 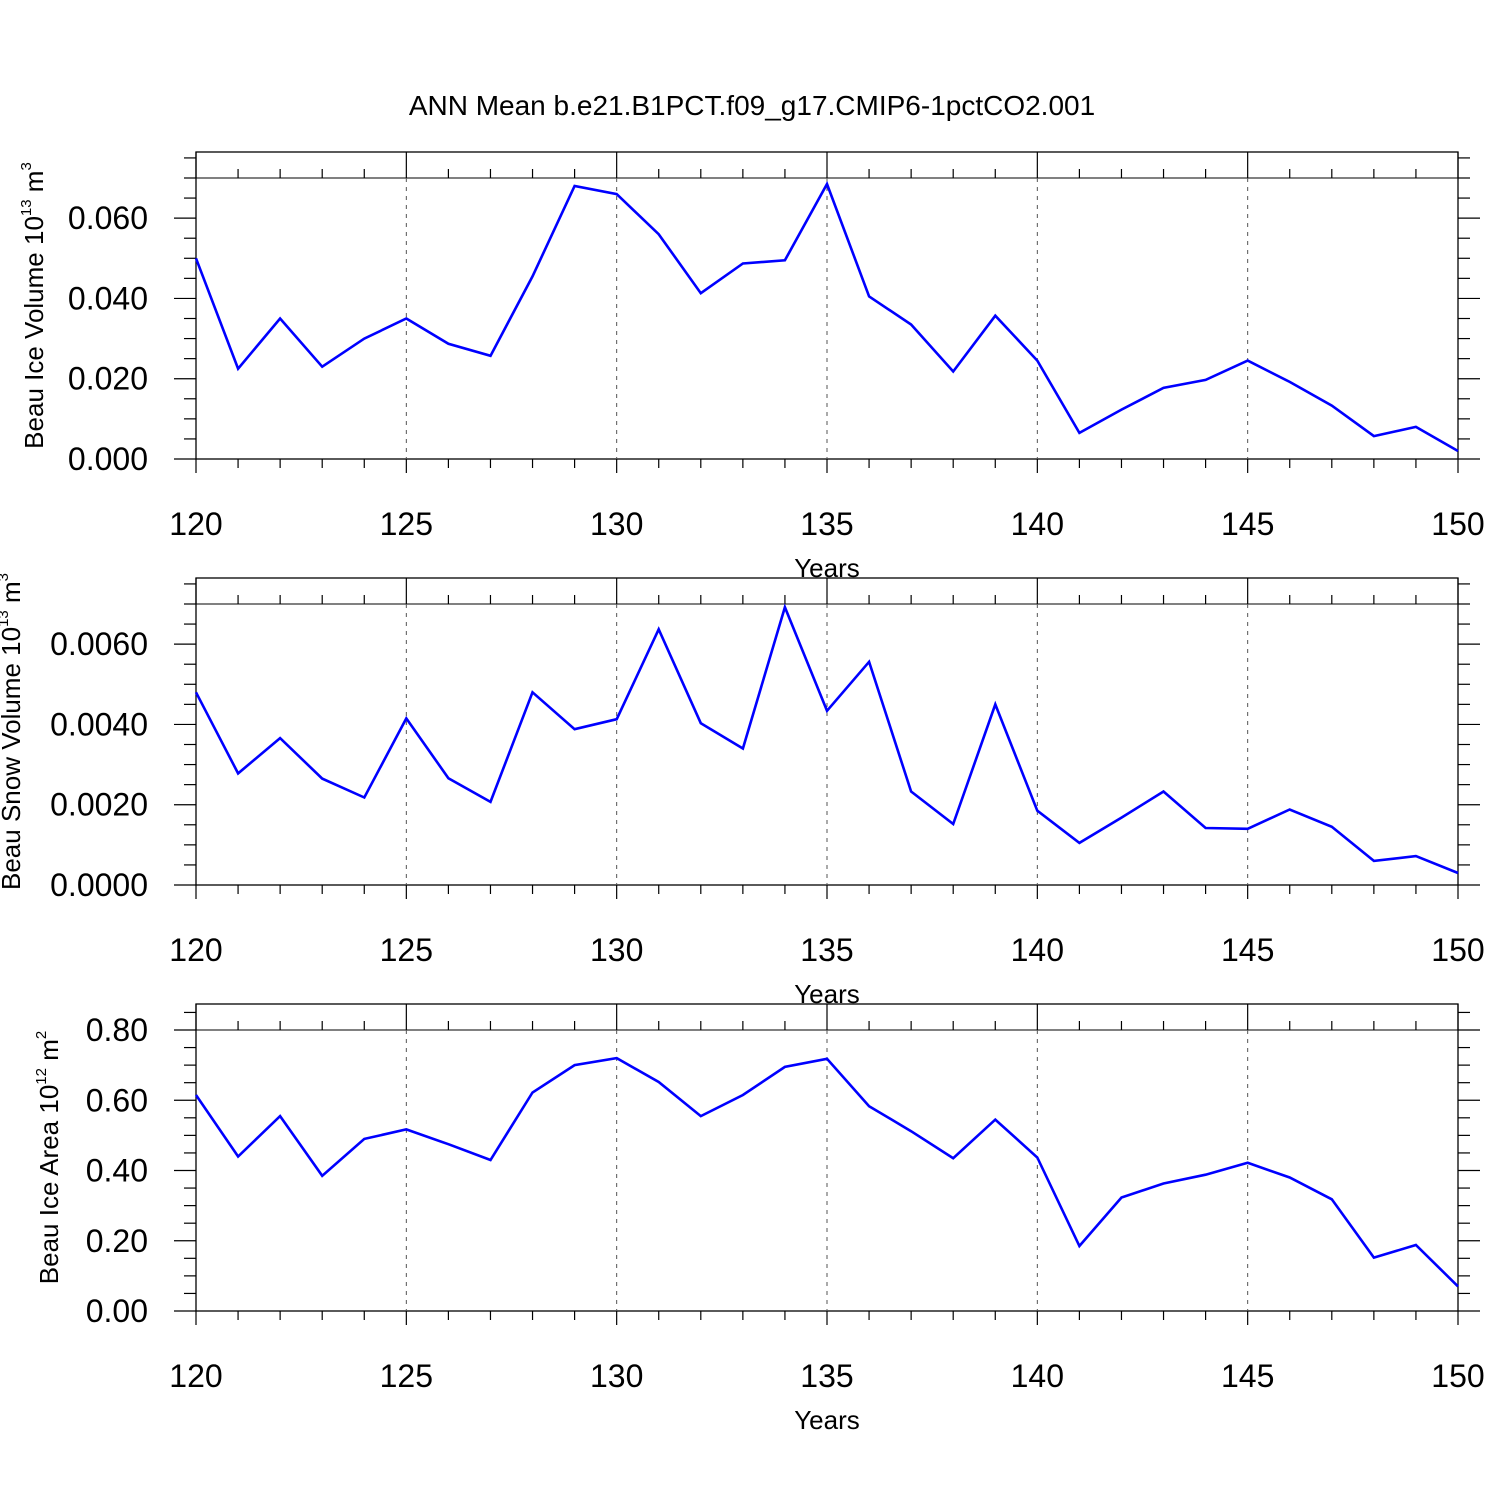 I want to click on y-tick-label: 0.0060, so click(x=99, y=644).